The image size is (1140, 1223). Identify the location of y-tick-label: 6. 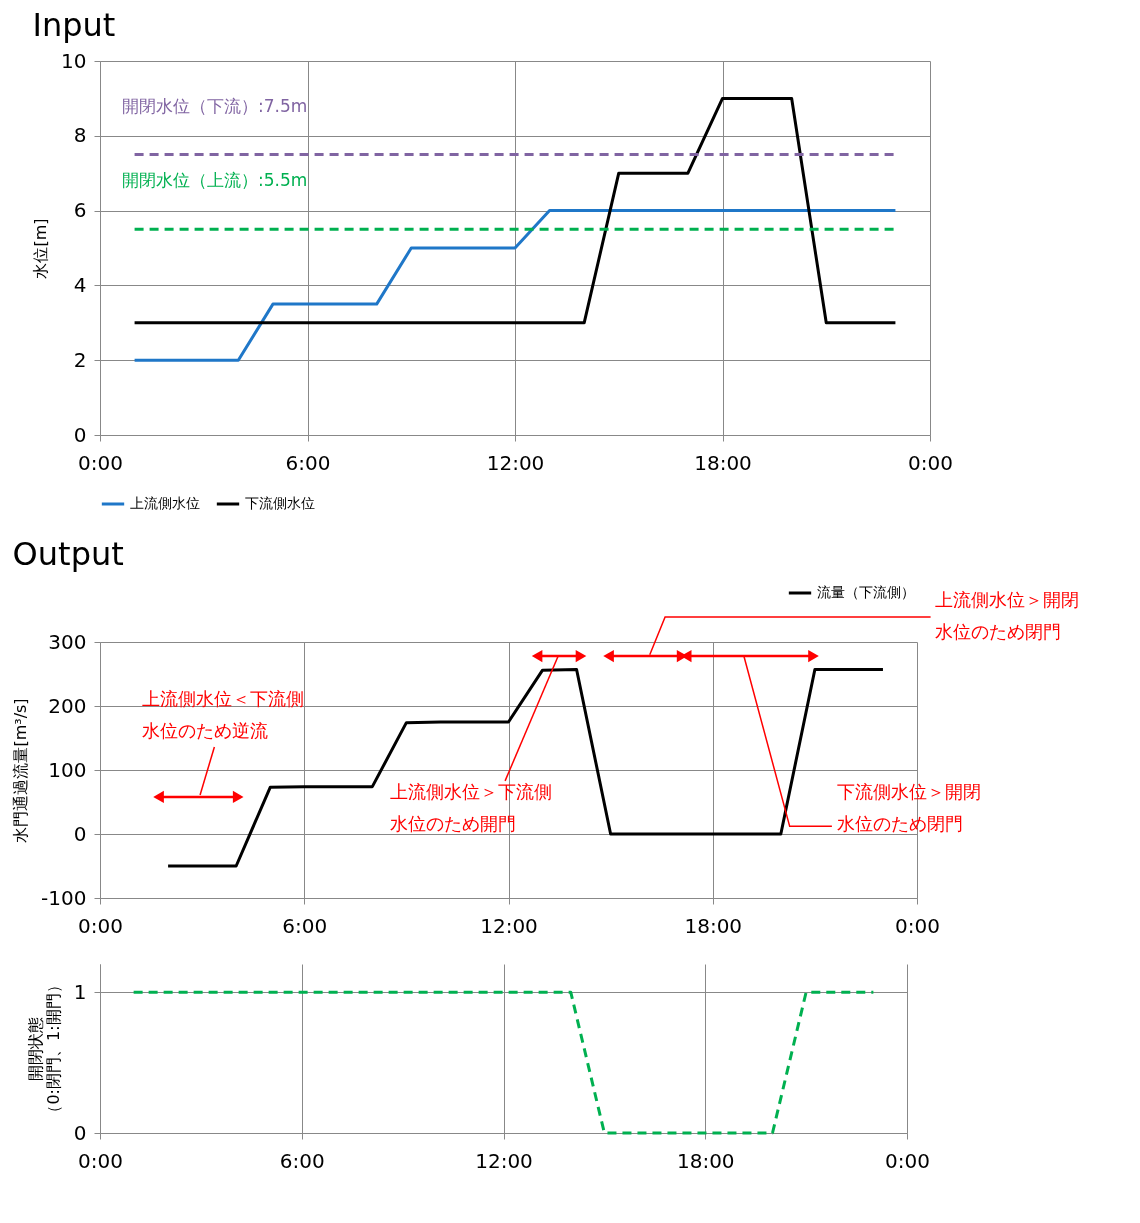
(80, 210).